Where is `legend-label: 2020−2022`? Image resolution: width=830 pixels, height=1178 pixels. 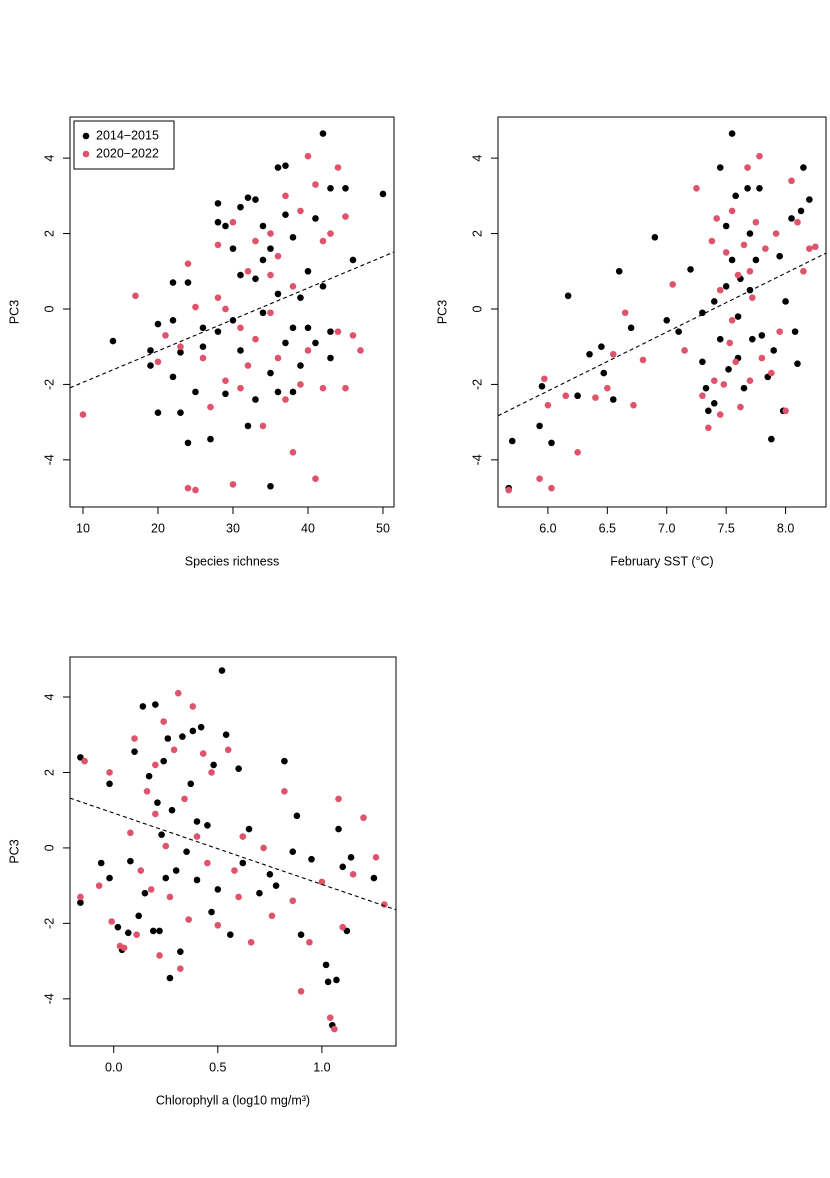 legend-label: 2020−2022 is located at coordinates (127, 153).